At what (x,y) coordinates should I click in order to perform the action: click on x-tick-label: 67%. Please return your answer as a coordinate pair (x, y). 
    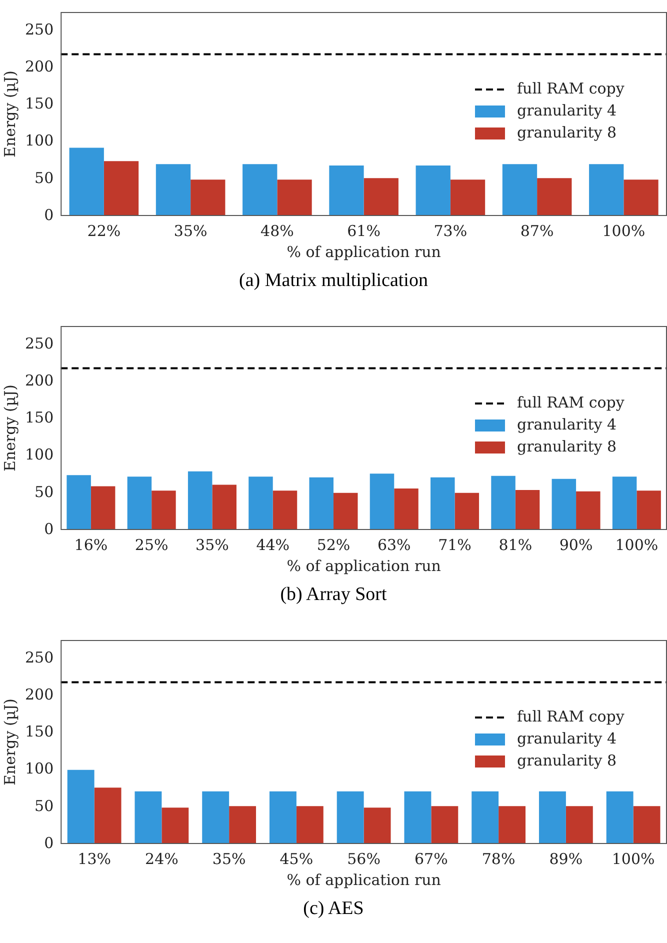
    Looking at the image, I should click on (431, 859).